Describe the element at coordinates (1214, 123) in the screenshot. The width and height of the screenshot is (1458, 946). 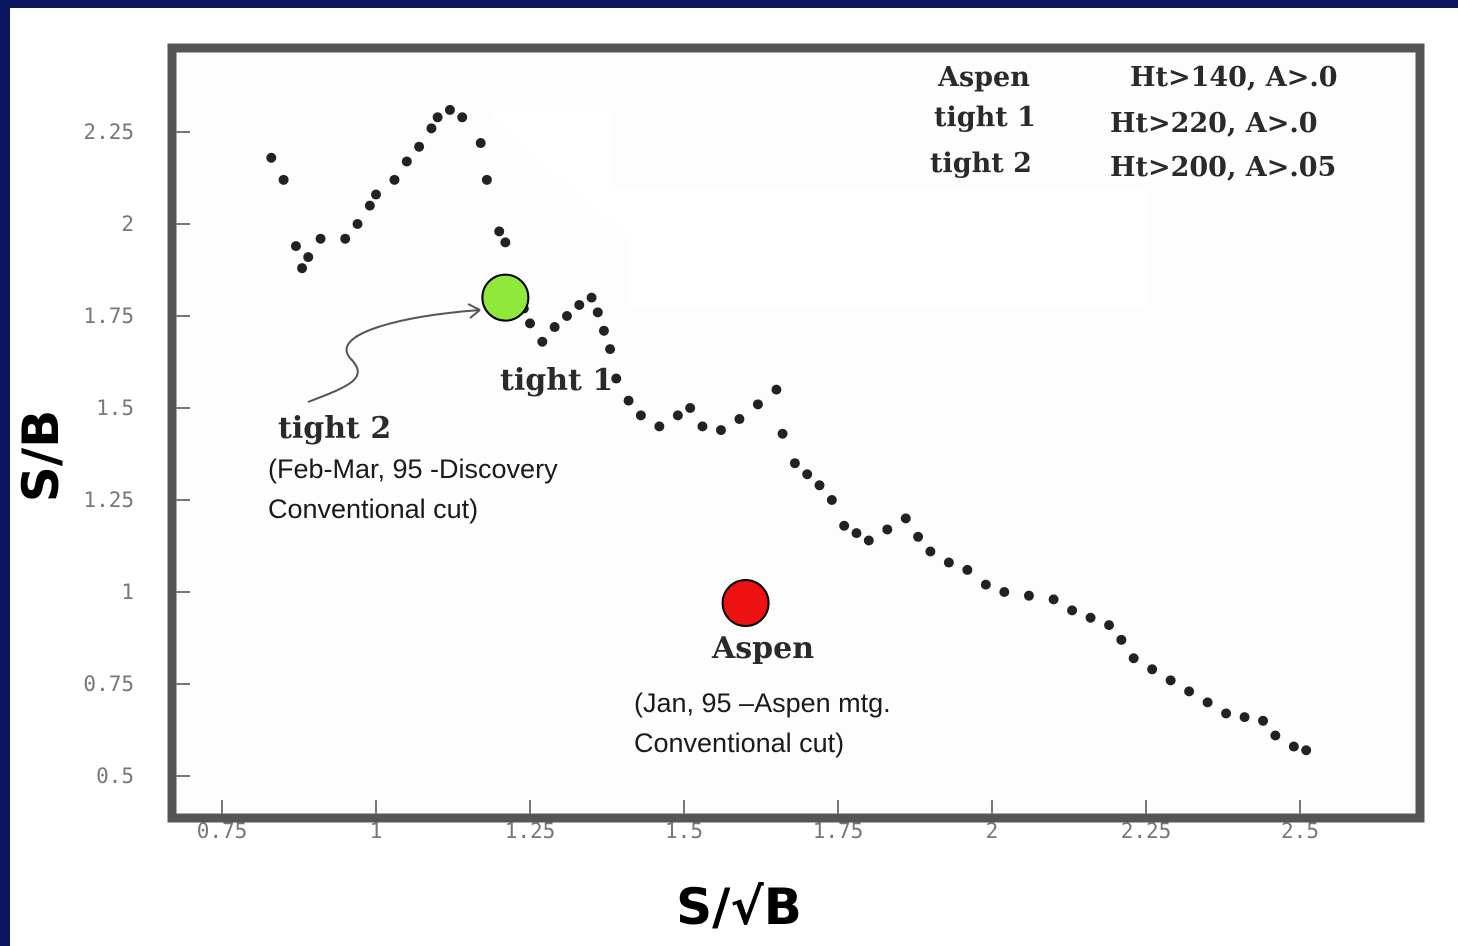
I see `legend-condition-tight1: Ht>220, A>.0` at that location.